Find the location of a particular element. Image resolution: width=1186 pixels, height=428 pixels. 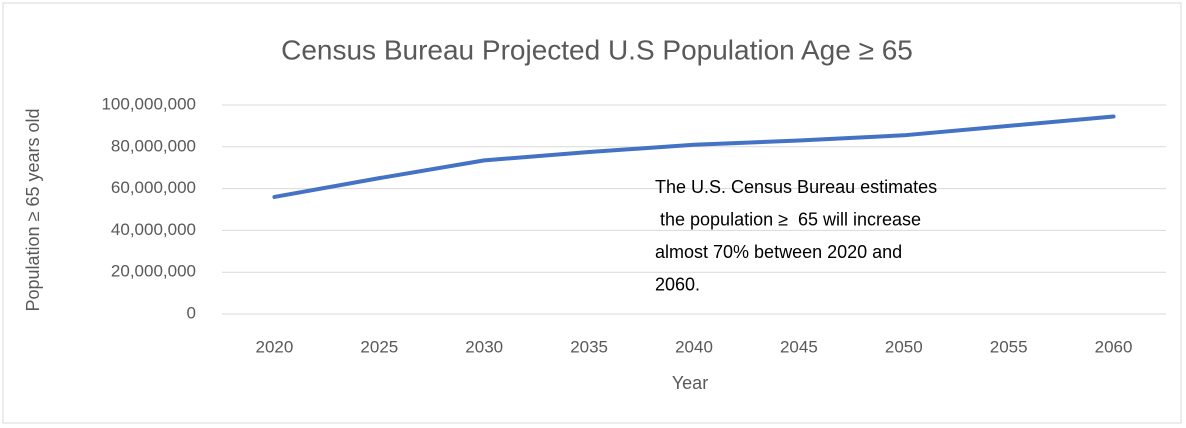

x-tick-label: 2040 is located at coordinates (694, 346).